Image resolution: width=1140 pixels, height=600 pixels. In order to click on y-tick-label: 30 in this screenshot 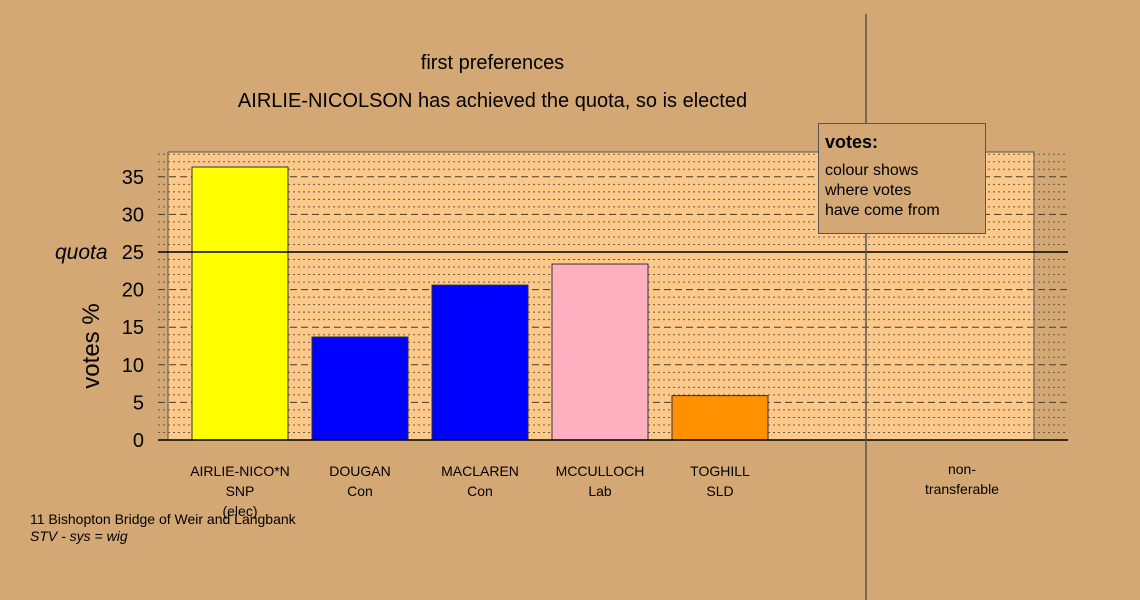, I will do `click(133, 215)`.